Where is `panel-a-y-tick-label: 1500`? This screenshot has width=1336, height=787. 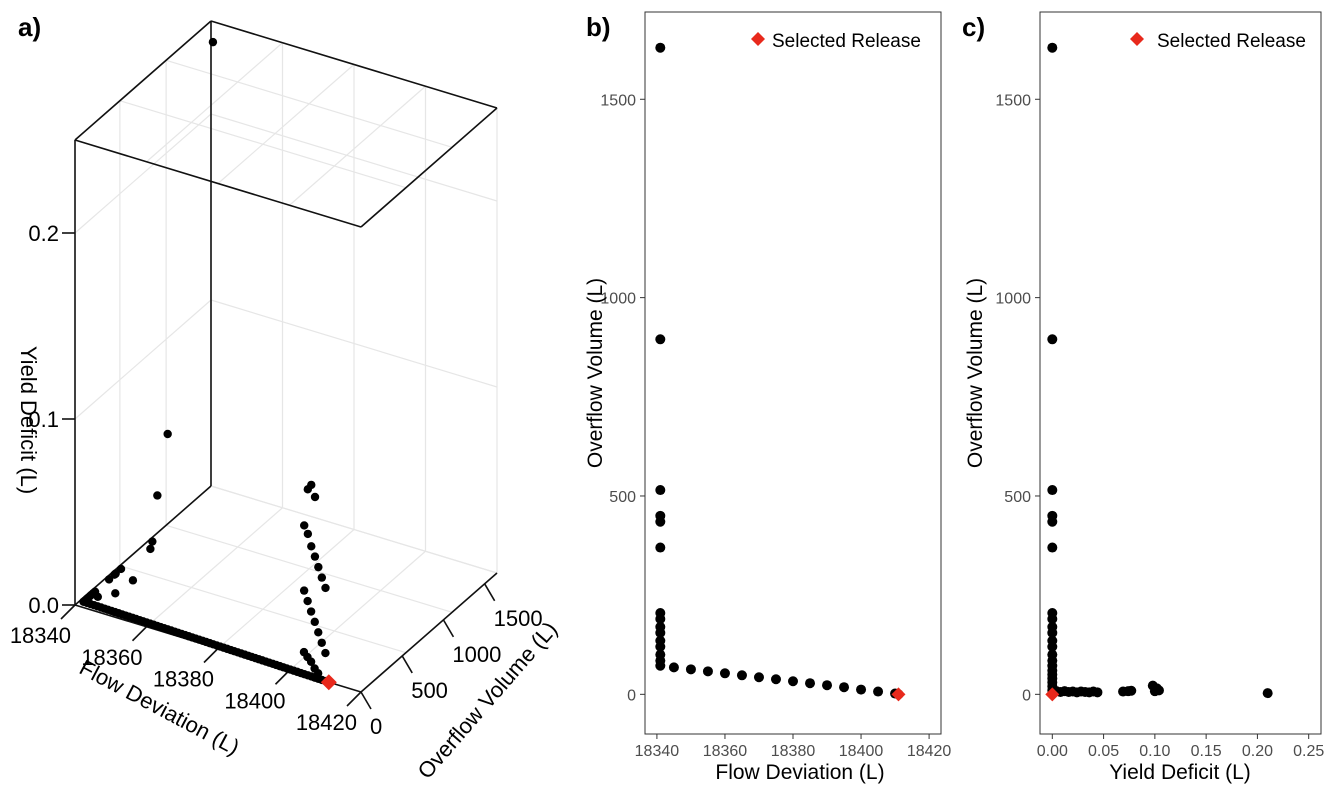
panel-a-y-tick-label: 1500 is located at coordinates (518, 618).